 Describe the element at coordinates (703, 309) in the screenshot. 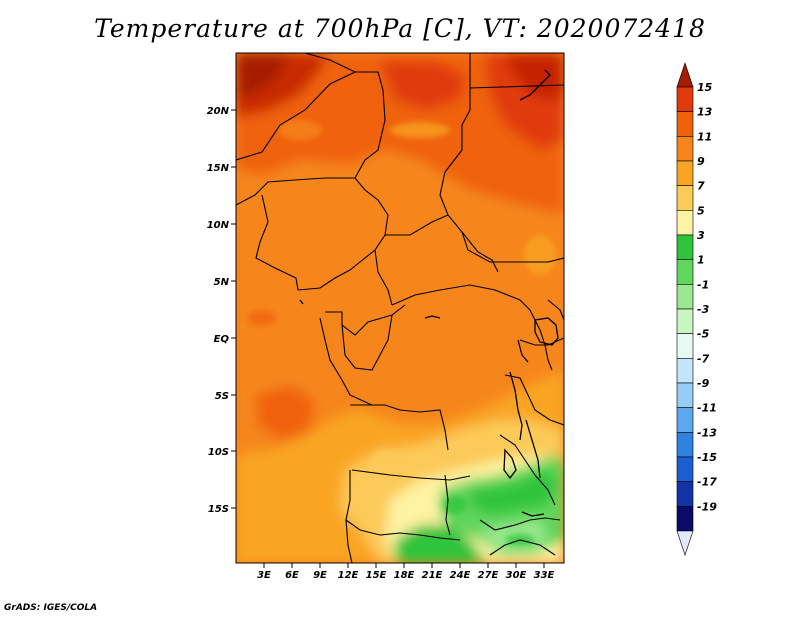

I see `colorbar-label: -3` at that location.